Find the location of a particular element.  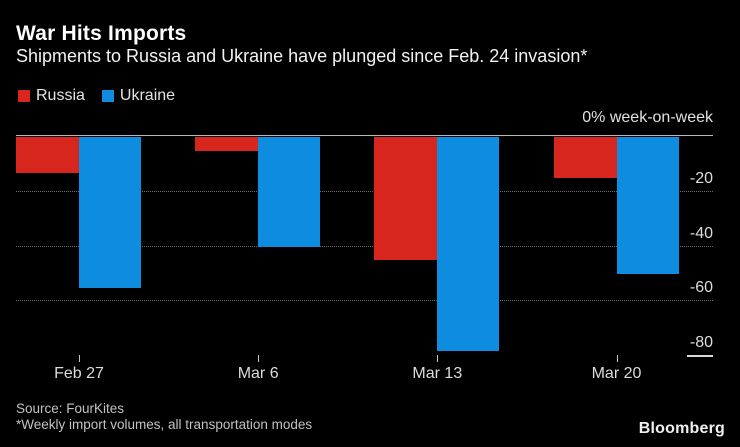

gridline--40 is located at coordinates (364, 246).